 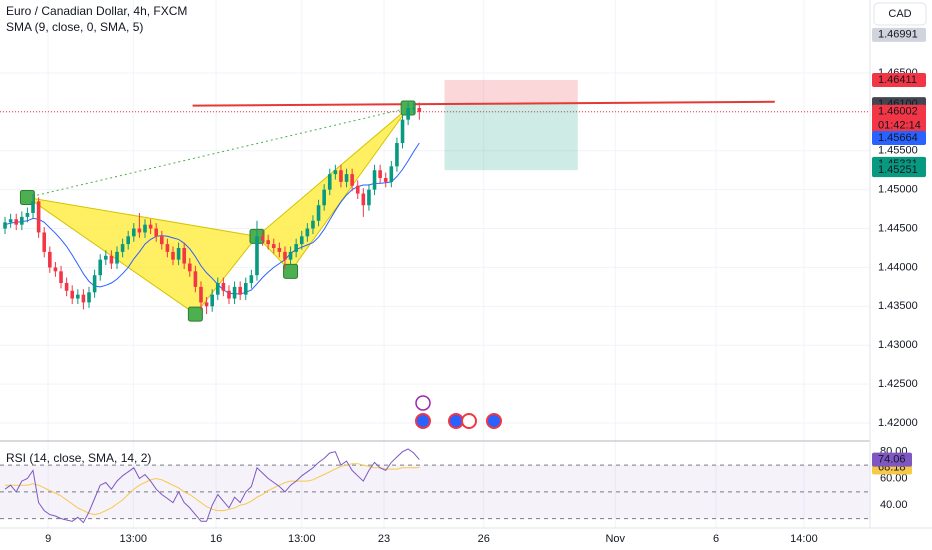 I want to click on price-tag-label: 1.46411, so click(x=897, y=80).